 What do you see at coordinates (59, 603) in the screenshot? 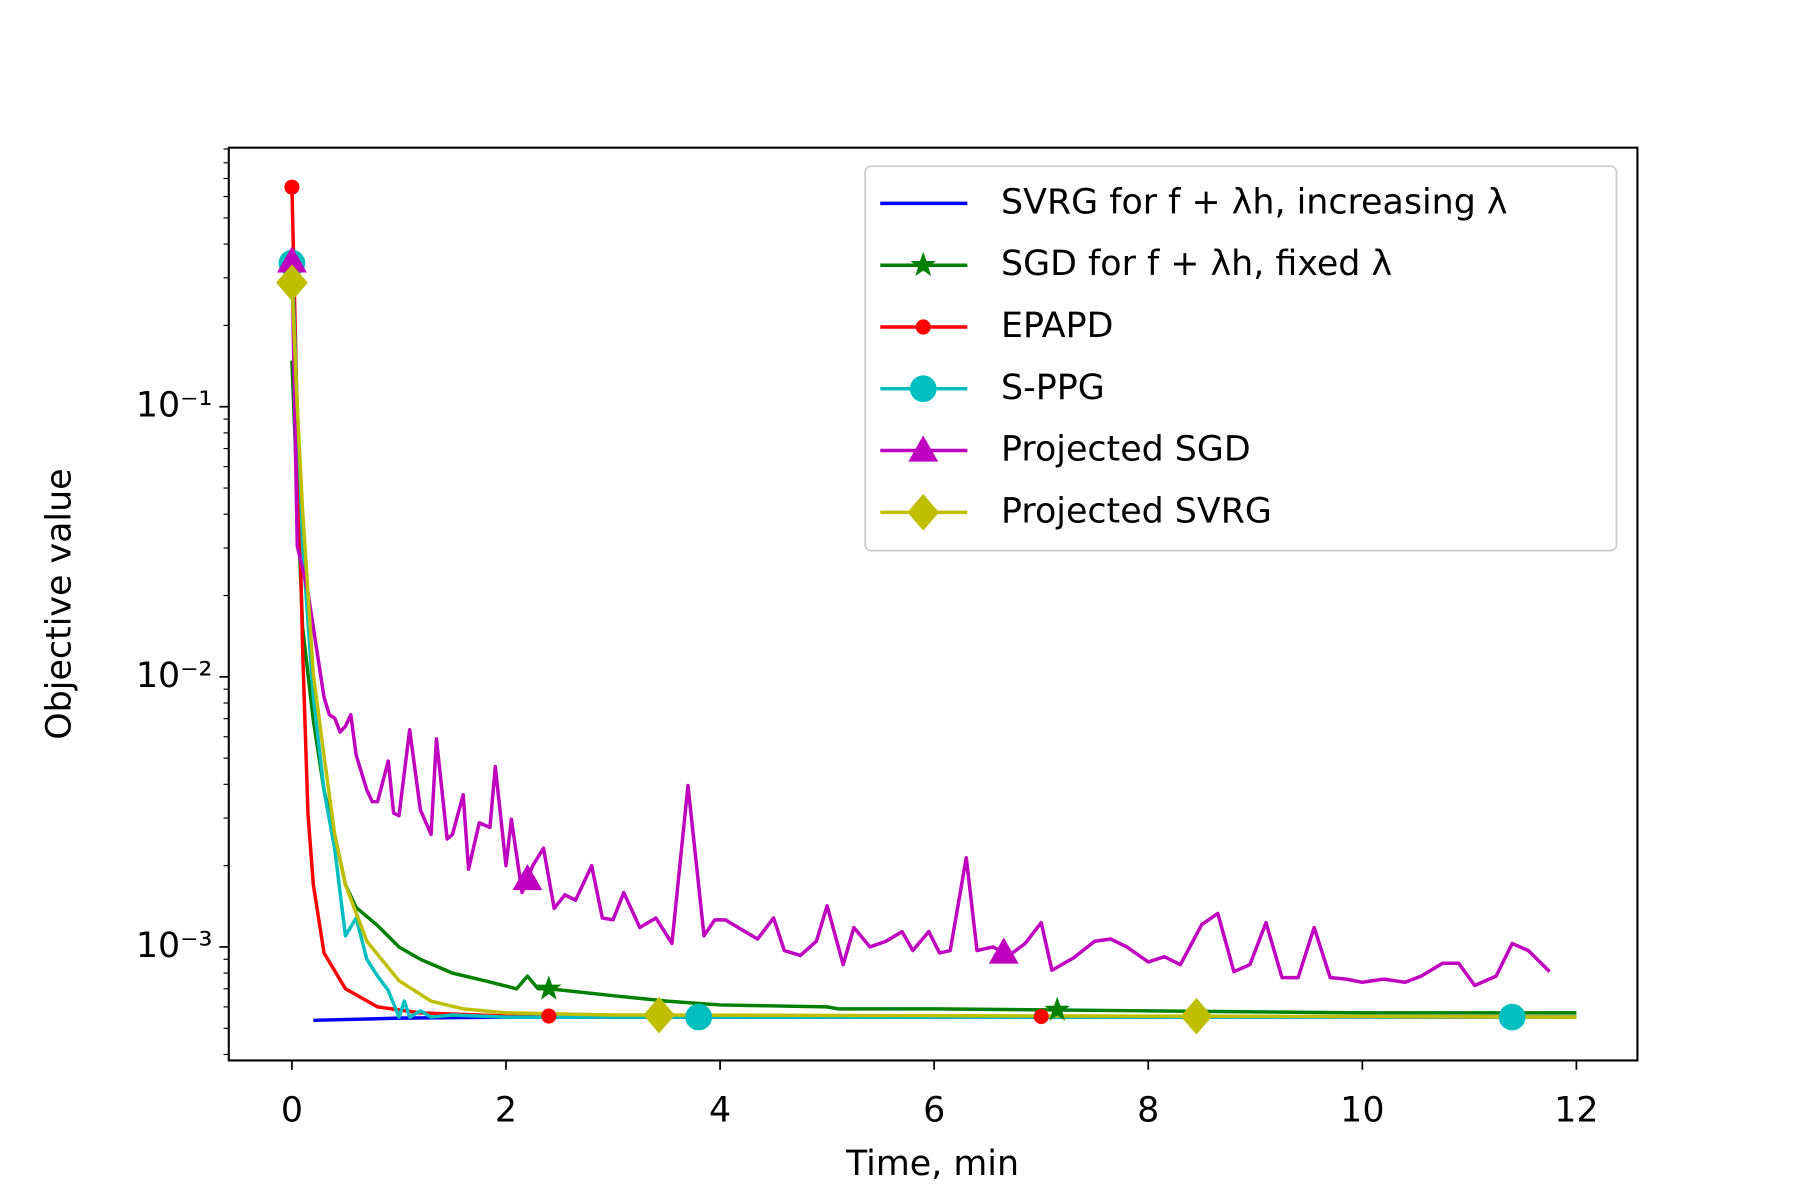
I see `y-axis-label: Objective value` at bounding box center [59, 603].